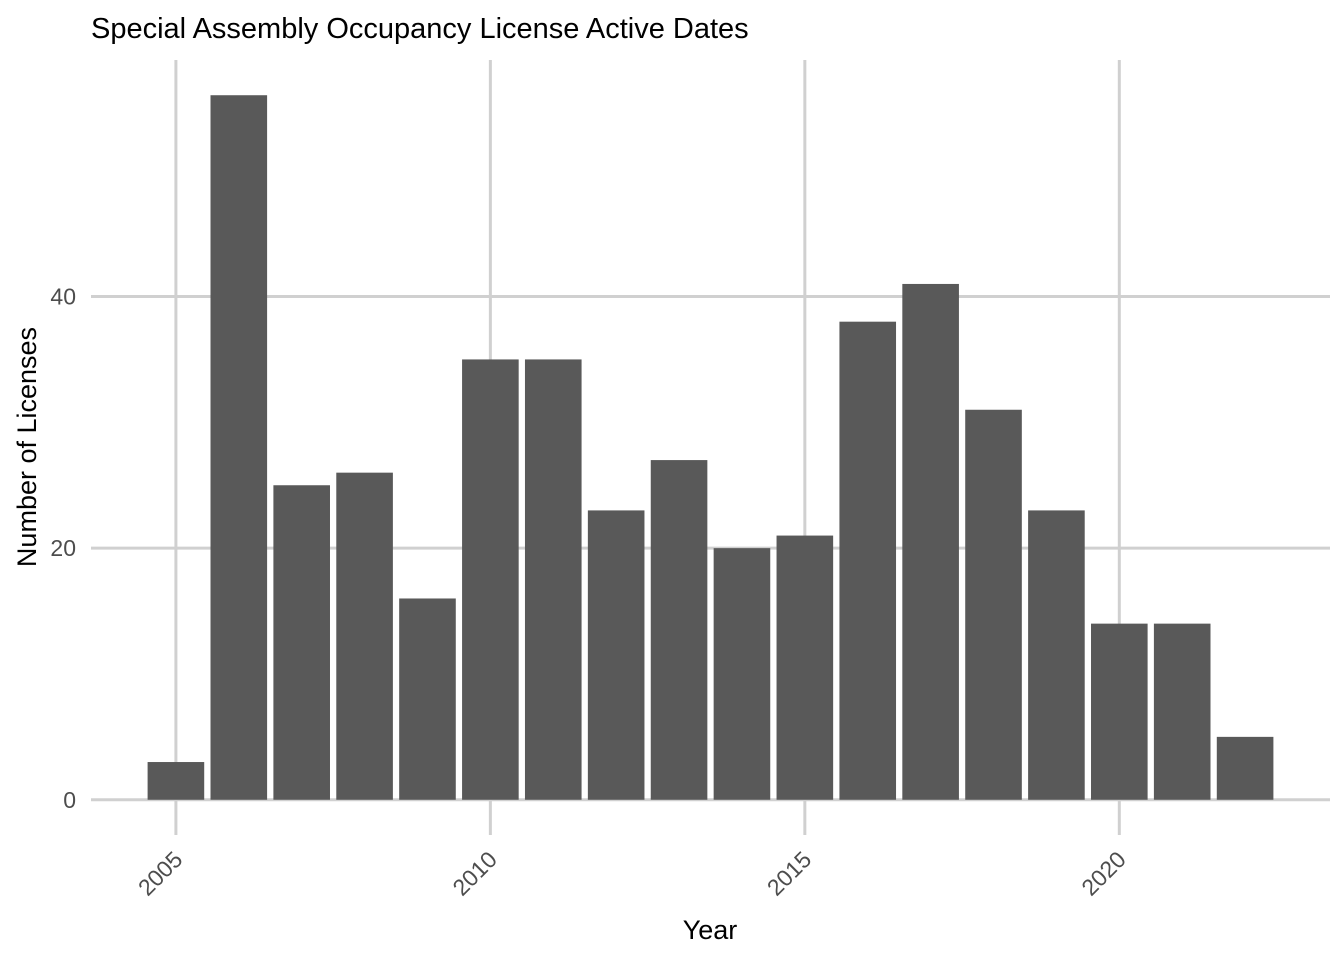  I want to click on bar-2007, so click(301, 642).